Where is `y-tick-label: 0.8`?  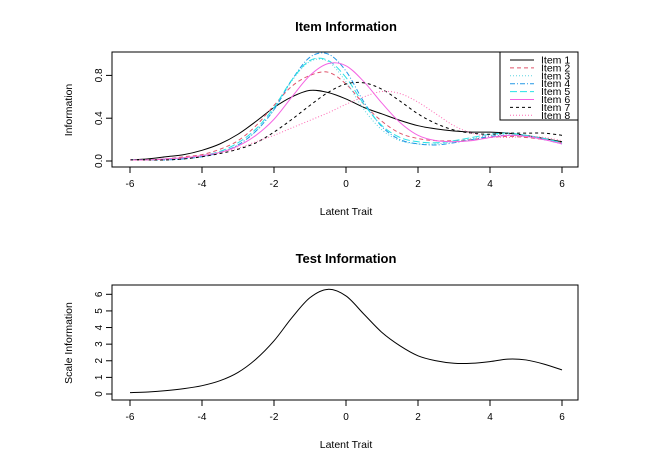 y-tick-label: 0.8 is located at coordinates (99, 75).